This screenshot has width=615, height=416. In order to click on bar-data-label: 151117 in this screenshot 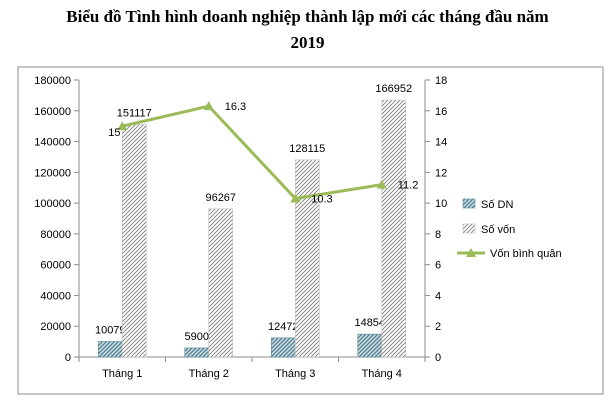, I will do `click(134, 113)`.